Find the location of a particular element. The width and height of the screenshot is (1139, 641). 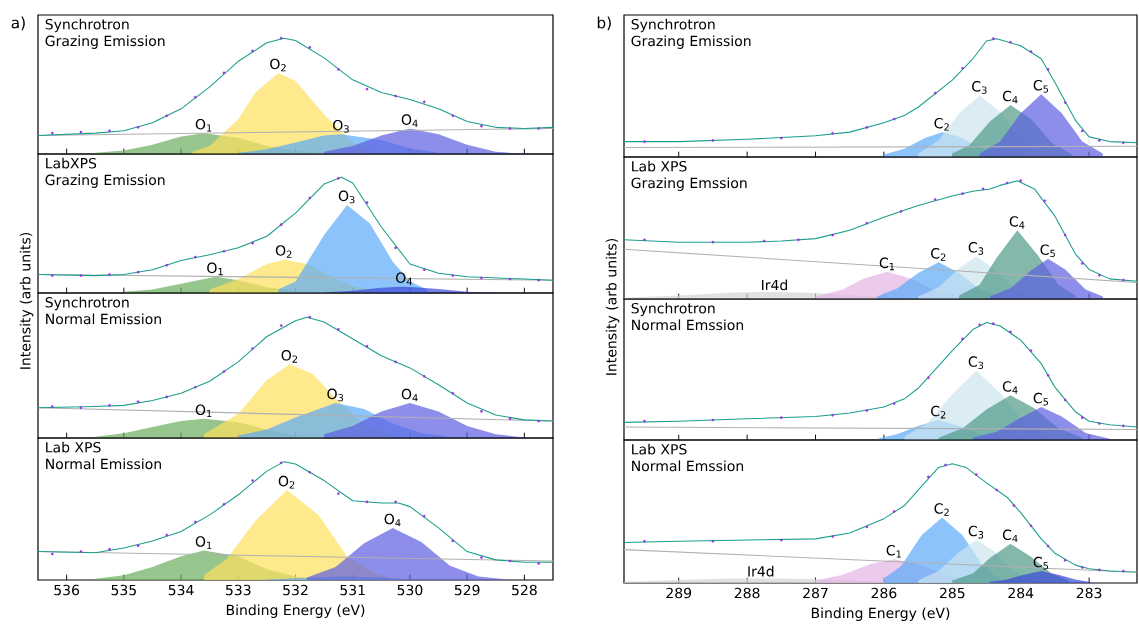

x-tick-label: 286 is located at coordinates (884, 593).